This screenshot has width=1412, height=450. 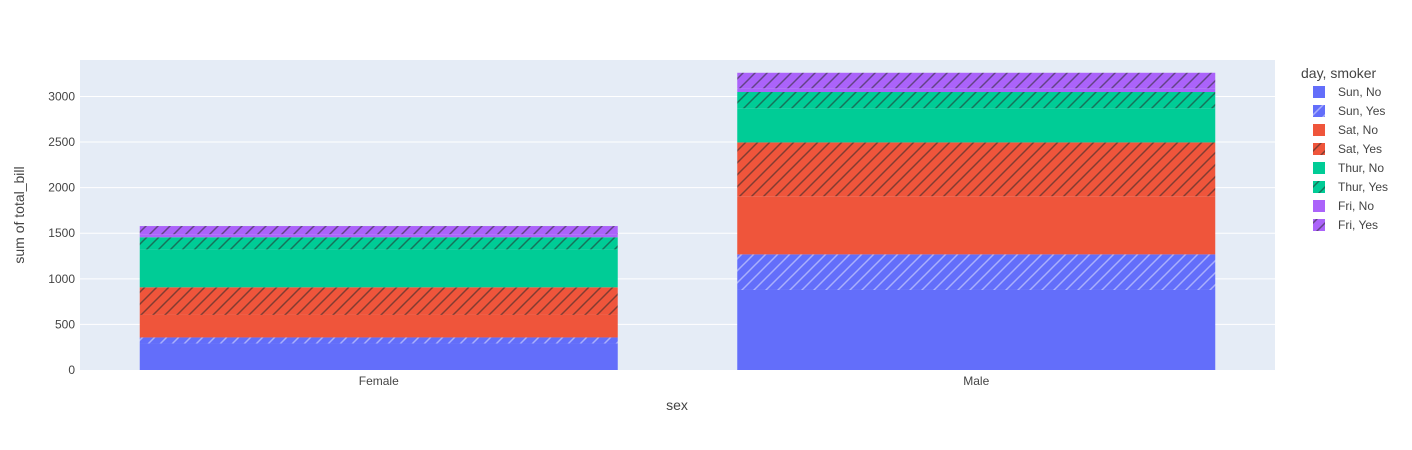 What do you see at coordinates (976, 169) in the screenshot?
I see `bar-male-sat-yes` at bounding box center [976, 169].